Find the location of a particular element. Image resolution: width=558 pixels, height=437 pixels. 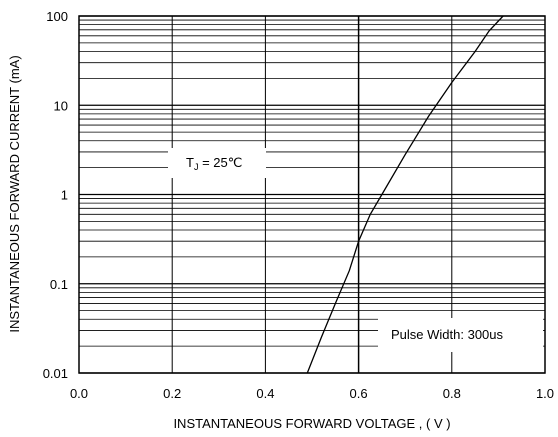

temperature-label: TJ = 25℃ is located at coordinates (214, 163).